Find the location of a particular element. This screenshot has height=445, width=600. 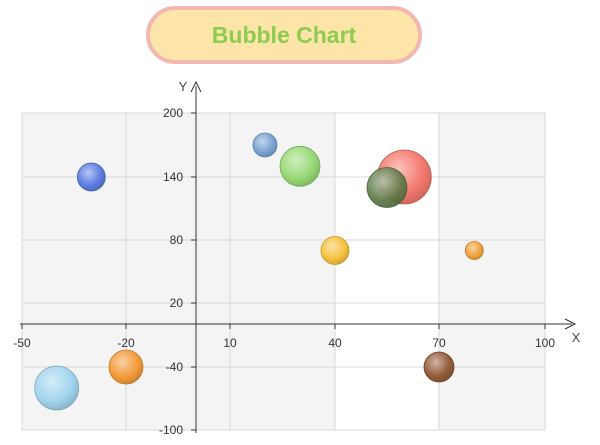

x-tick-label: -20 is located at coordinates (126, 343).